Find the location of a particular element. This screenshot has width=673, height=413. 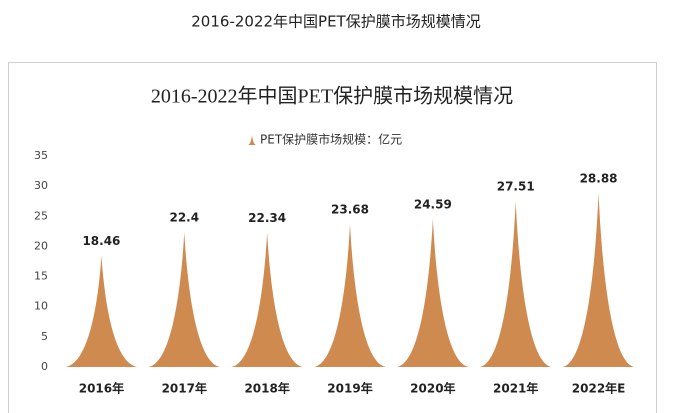

x-tick-label: 2018年 is located at coordinates (266, 388).